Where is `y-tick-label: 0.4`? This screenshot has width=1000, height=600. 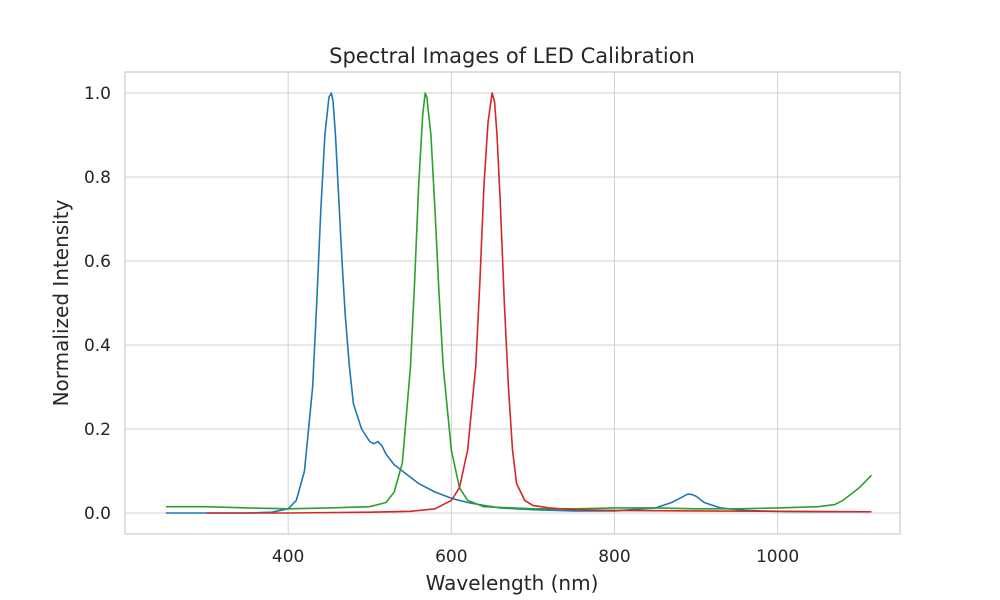
y-tick-label: 0.4 is located at coordinates (97, 346).